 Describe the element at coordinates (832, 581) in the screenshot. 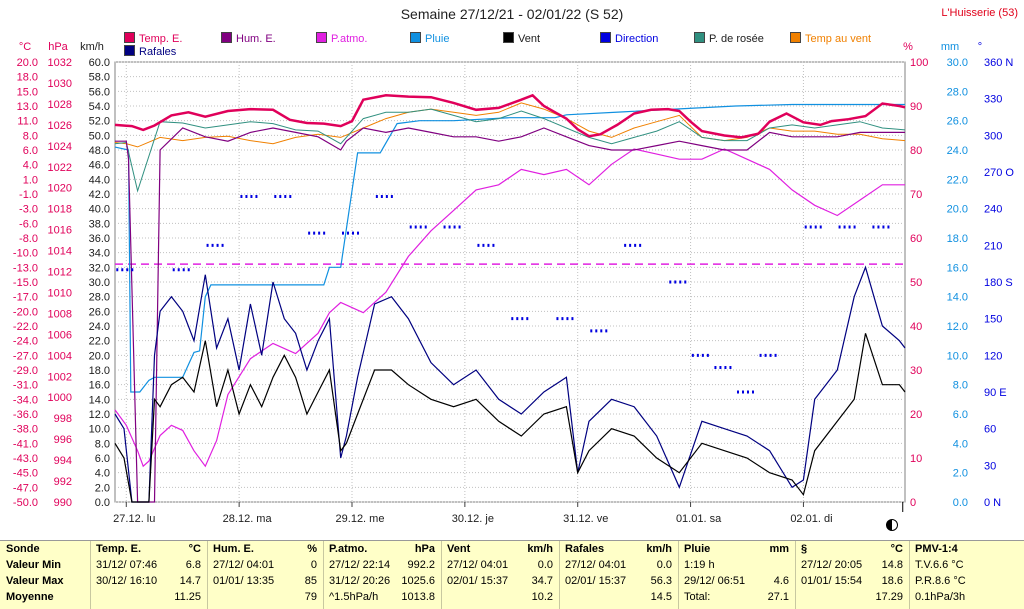

I see `stats-cell-time: 01/01/ 15:54` at that location.